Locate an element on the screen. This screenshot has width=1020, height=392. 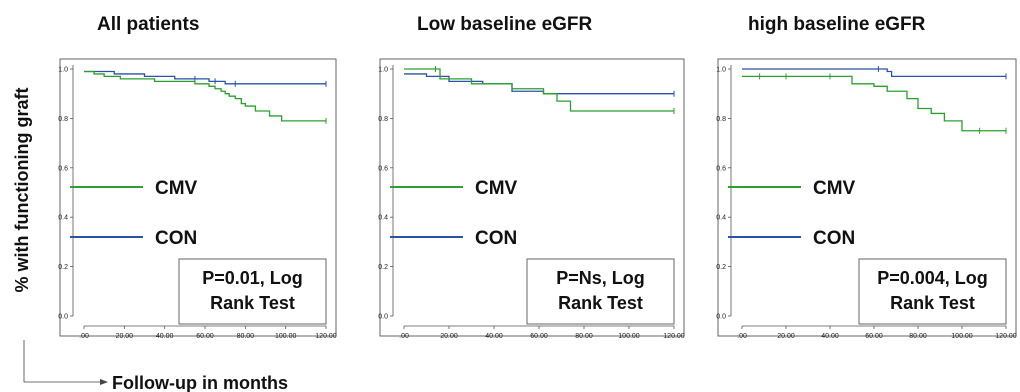
xlabel-bracket is located at coordinates (61, 361).